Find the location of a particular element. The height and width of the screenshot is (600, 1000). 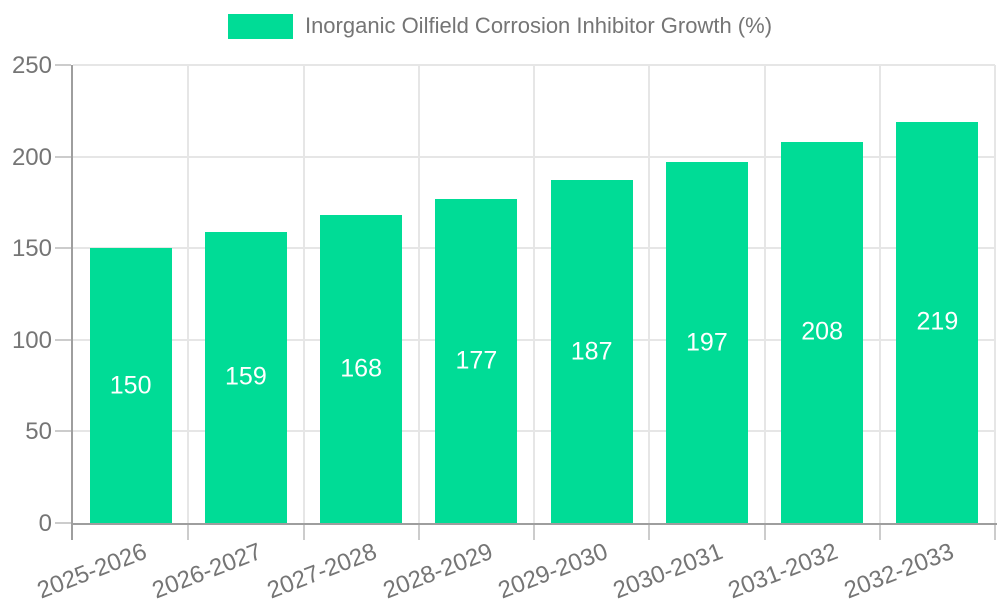

x-tick-label: 2027-2028 is located at coordinates (322, 569).